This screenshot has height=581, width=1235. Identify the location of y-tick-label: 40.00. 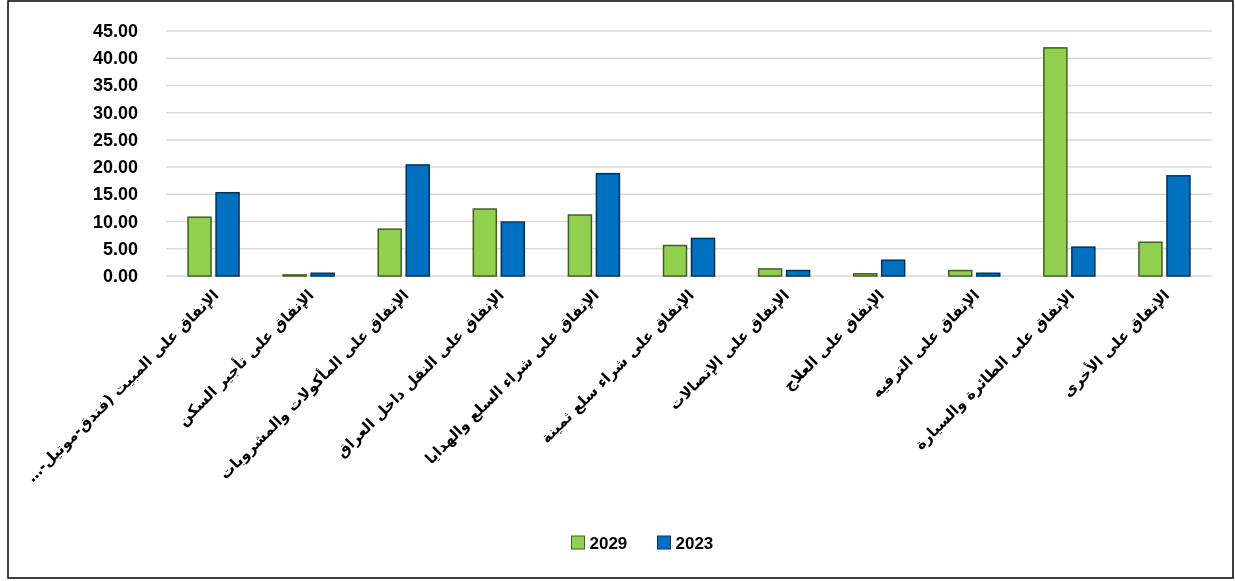
(115, 58).